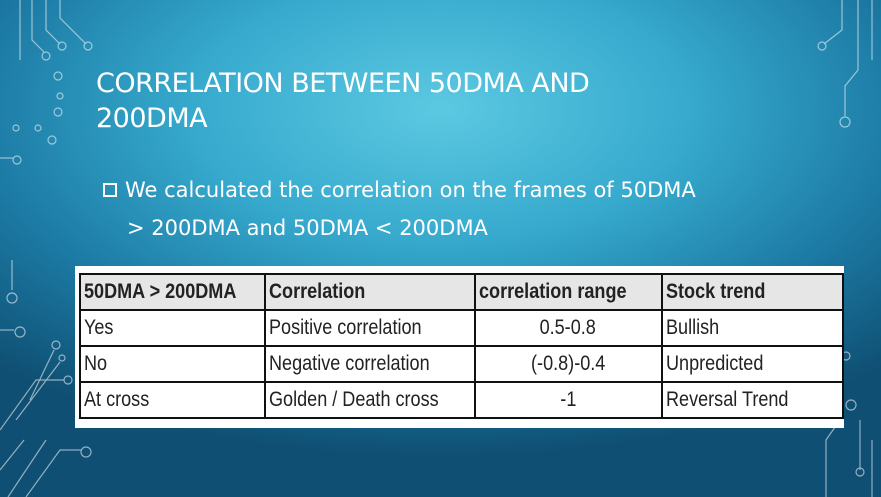 The height and width of the screenshot is (497, 881). I want to click on table-cell: Yes, so click(172, 328).